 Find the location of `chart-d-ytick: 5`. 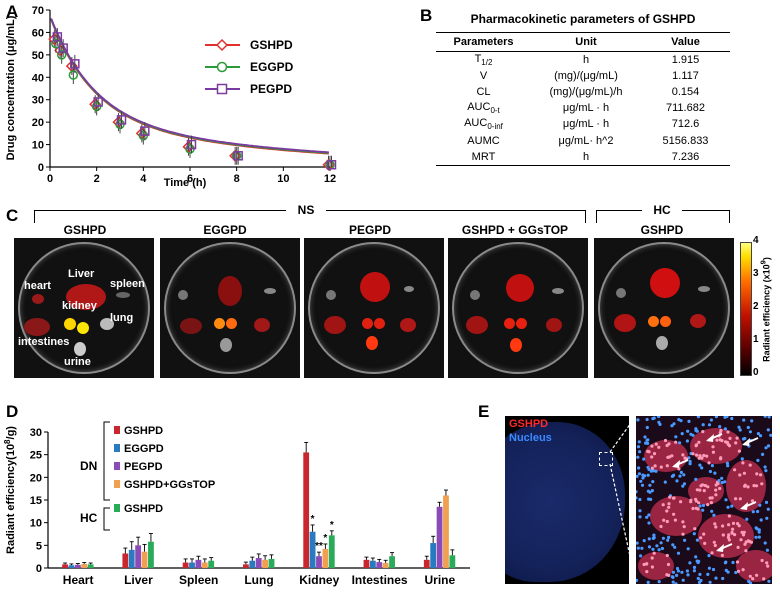

chart-d-ytick: 5 is located at coordinates (39, 546).